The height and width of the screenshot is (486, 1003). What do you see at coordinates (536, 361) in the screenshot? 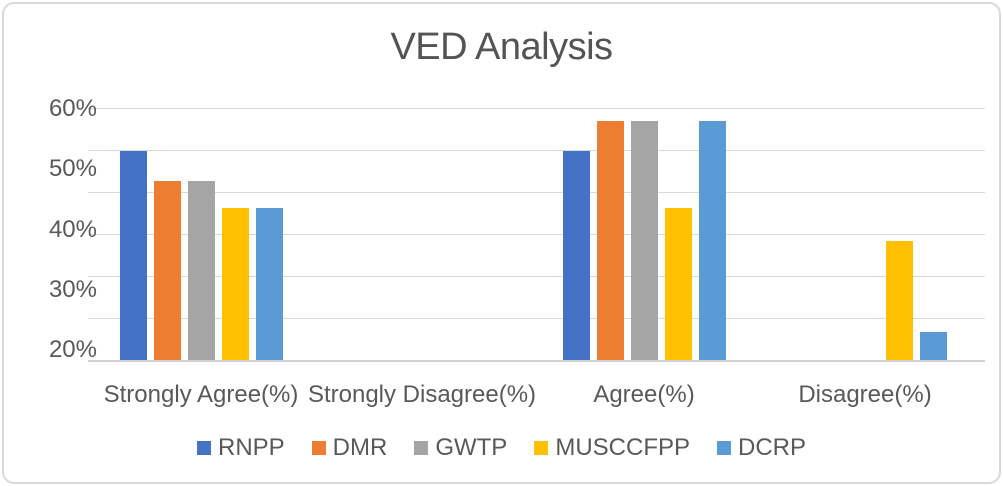
I see `x-axis-line` at bounding box center [536, 361].